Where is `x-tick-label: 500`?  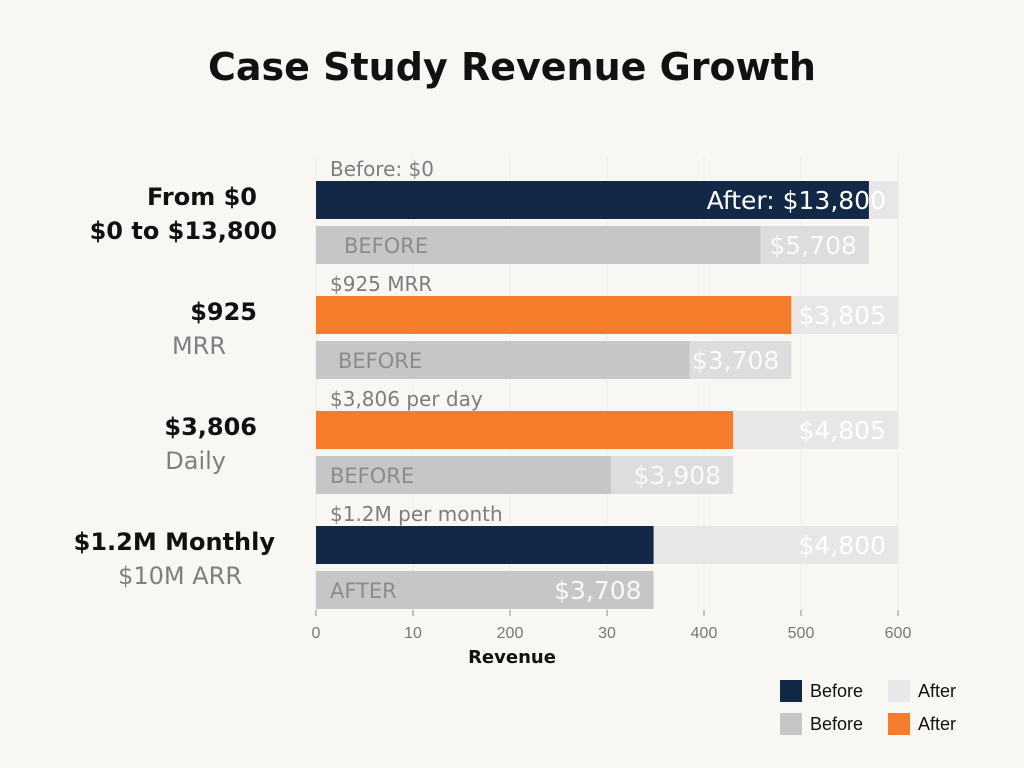
x-tick-label: 500 is located at coordinates (801, 633).